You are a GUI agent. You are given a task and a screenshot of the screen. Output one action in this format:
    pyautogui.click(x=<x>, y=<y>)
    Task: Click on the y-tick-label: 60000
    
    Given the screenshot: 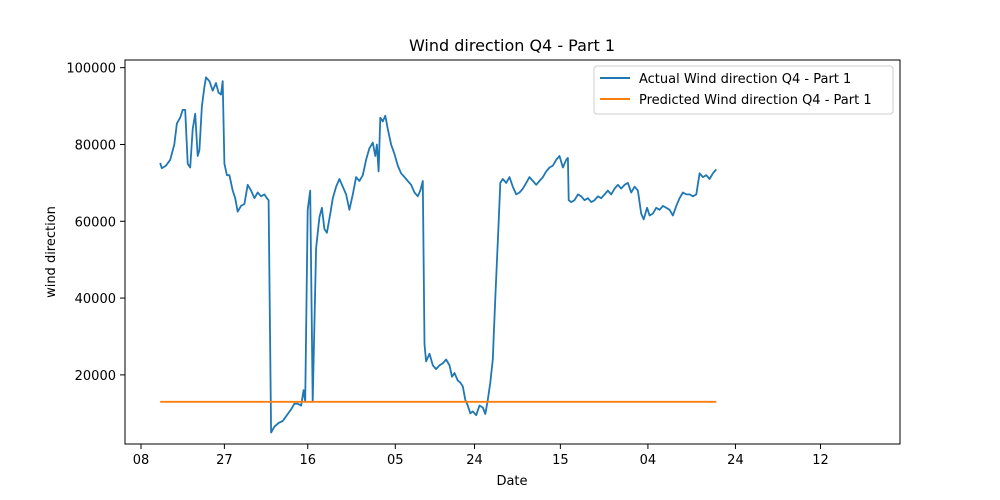 What is the action you would take?
    pyautogui.click(x=95, y=222)
    